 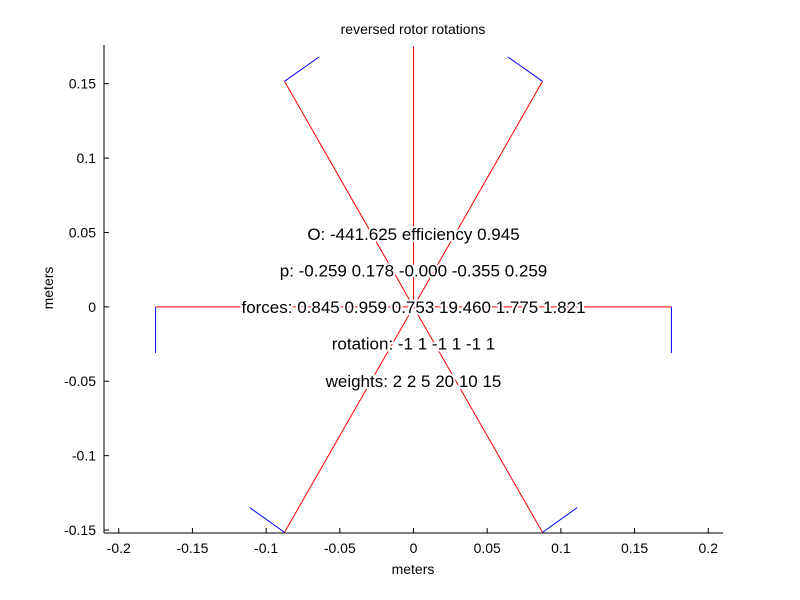 What do you see at coordinates (87, 158) in the screenshot?
I see `y-tick-label: 0.1` at bounding box center [87, 158].